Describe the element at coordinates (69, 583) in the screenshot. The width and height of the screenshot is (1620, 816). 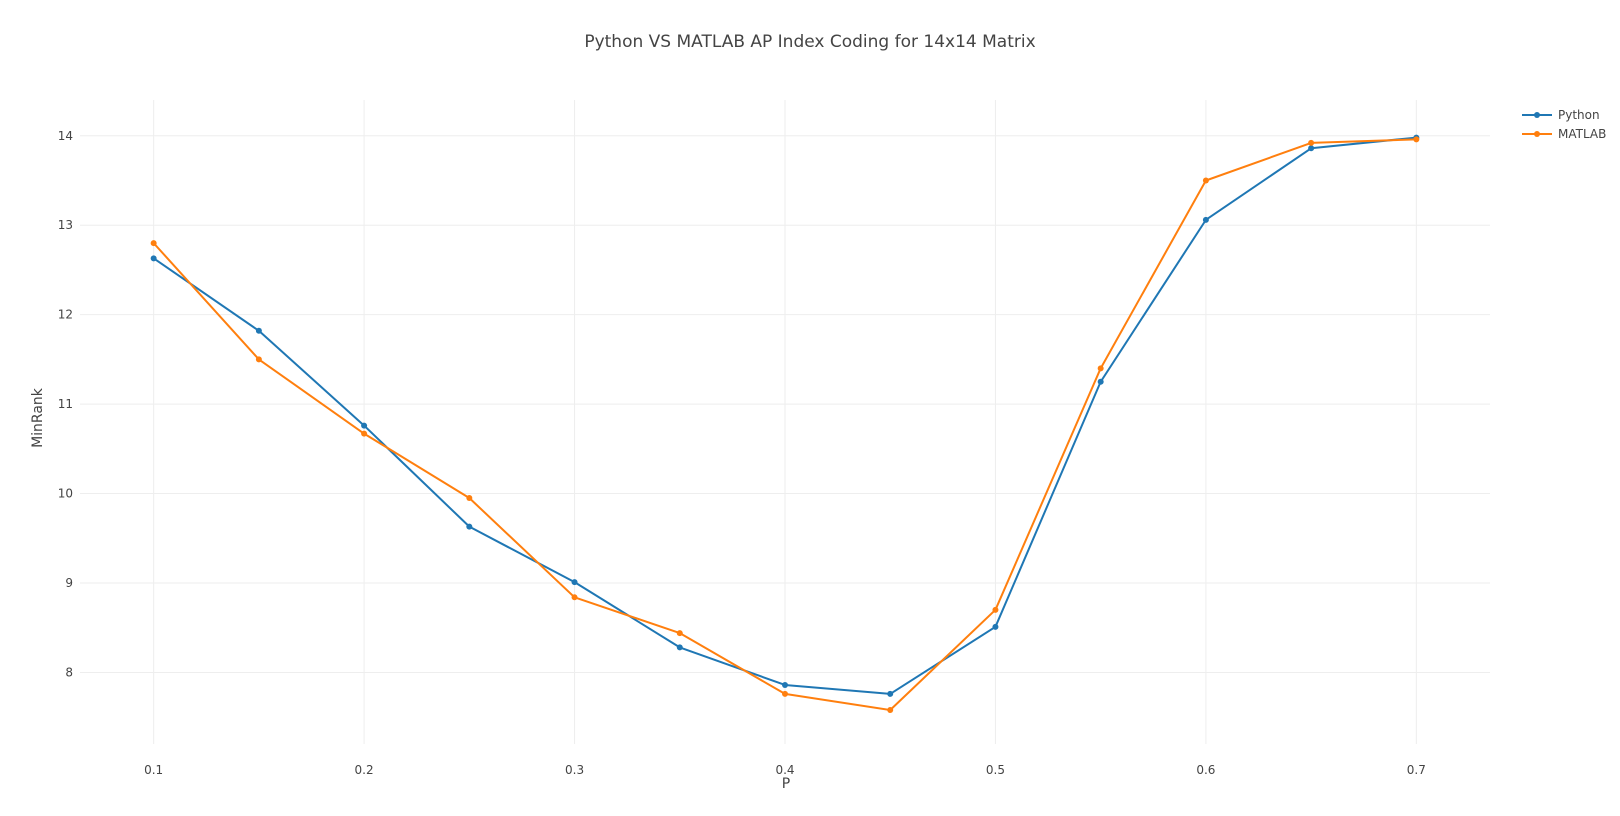
I see `y-tick-label: 9` at that location.